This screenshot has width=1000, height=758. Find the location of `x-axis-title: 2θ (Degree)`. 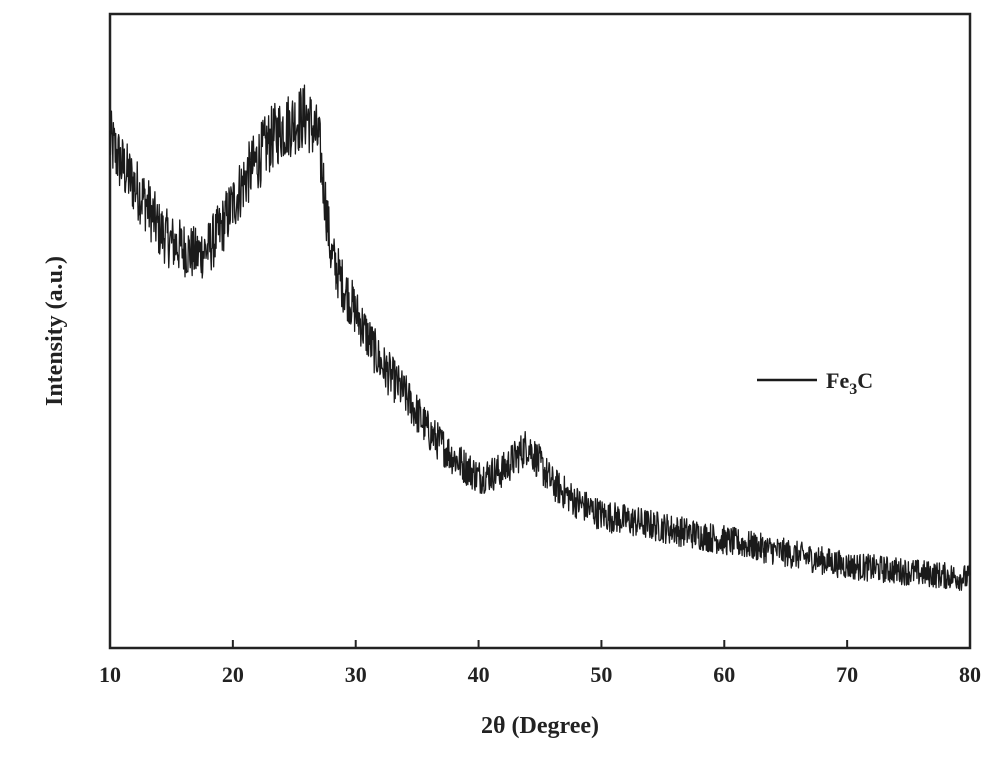

x-axis-title: 2θ (Degree) is located at coordinates (540, 726).